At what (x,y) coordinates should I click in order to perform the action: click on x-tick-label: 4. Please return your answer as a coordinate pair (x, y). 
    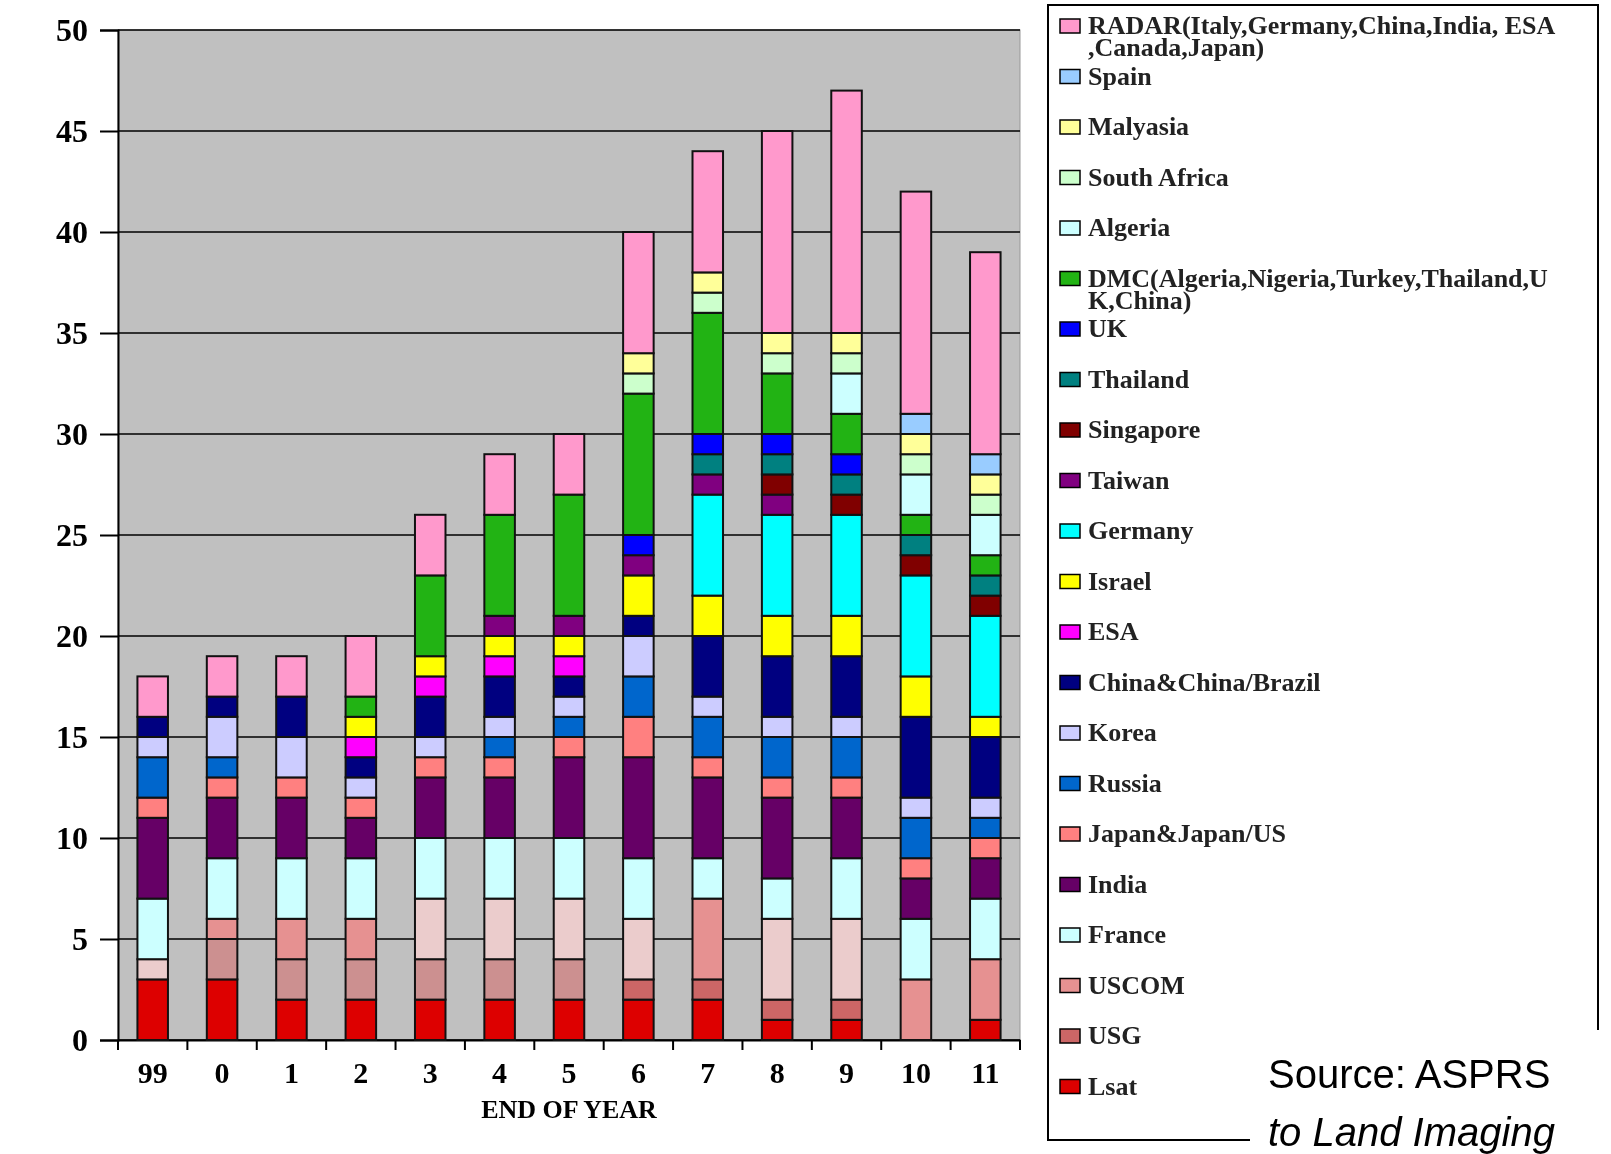
    Looking at the image, I should click on (500, 1073).